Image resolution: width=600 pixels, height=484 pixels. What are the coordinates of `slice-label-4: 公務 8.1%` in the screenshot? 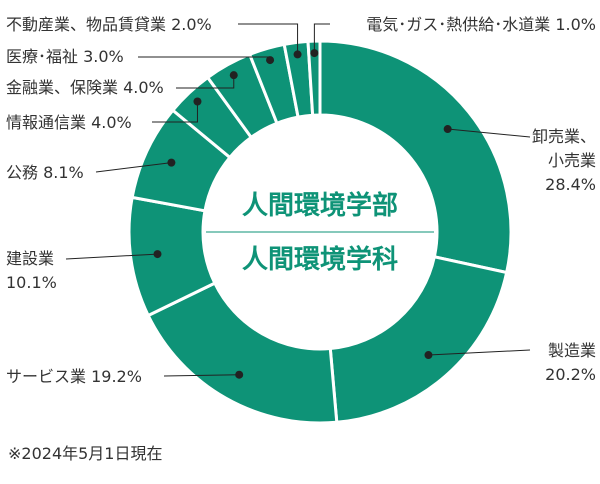 It's located at (45, 172).